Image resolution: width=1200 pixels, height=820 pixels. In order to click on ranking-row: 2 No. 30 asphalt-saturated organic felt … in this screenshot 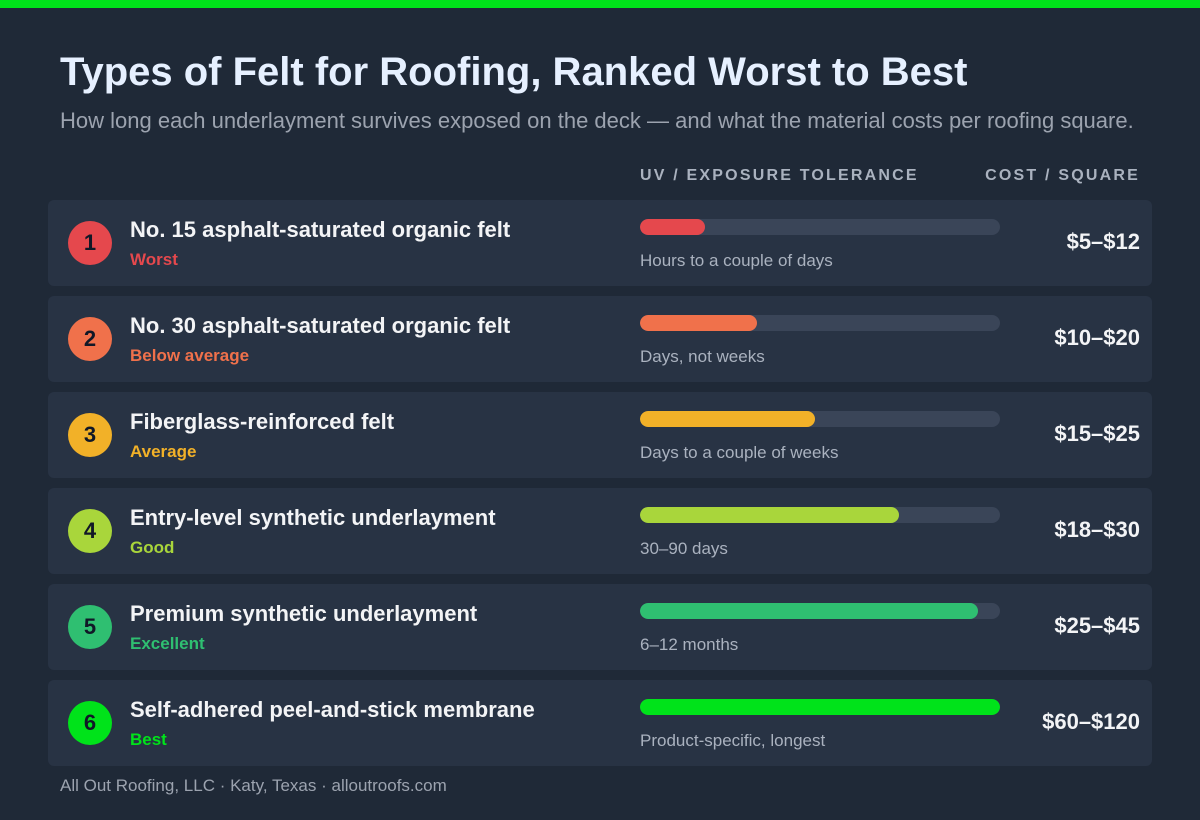, I will do `click(600, 339)`.